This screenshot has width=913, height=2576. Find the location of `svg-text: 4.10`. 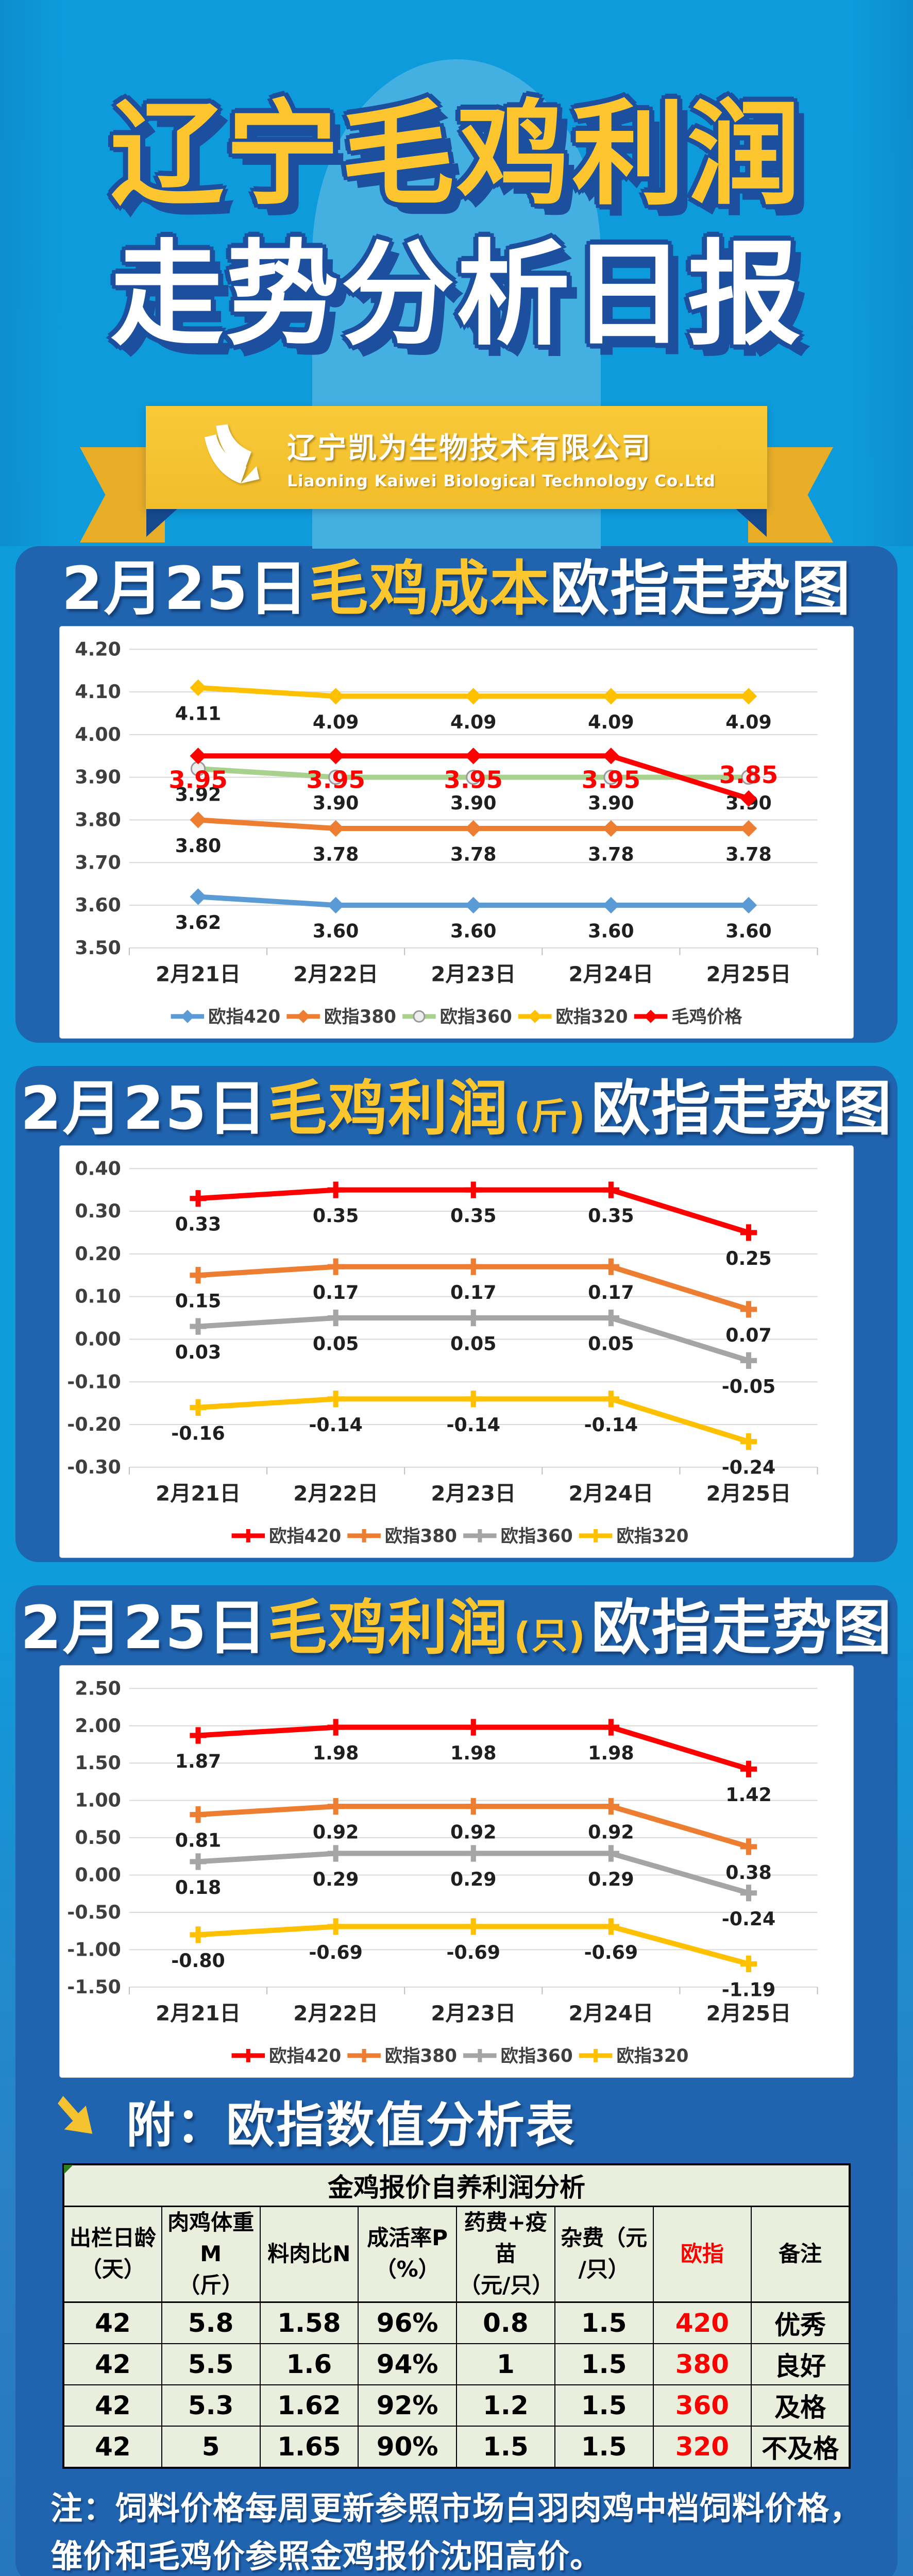

svg-text: 4.10 is located at coordinates (98, 692).